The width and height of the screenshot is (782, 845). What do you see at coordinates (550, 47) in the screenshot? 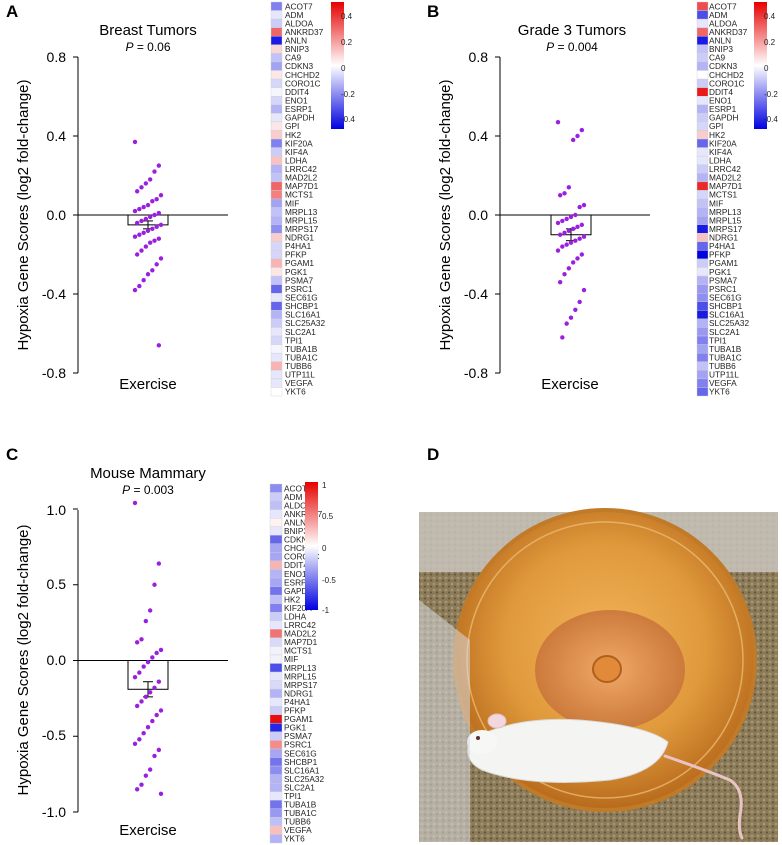
I see `panel-b-p-symbol: P` at bounding box center [550, 47].